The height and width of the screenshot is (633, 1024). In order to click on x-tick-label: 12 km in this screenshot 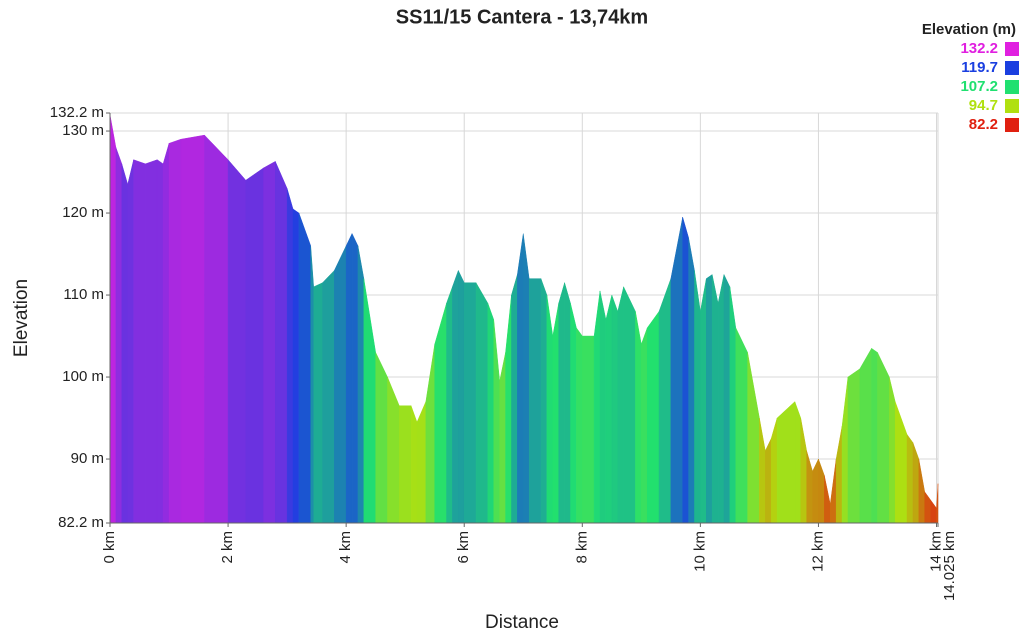, I will do `click(817, 551)`.